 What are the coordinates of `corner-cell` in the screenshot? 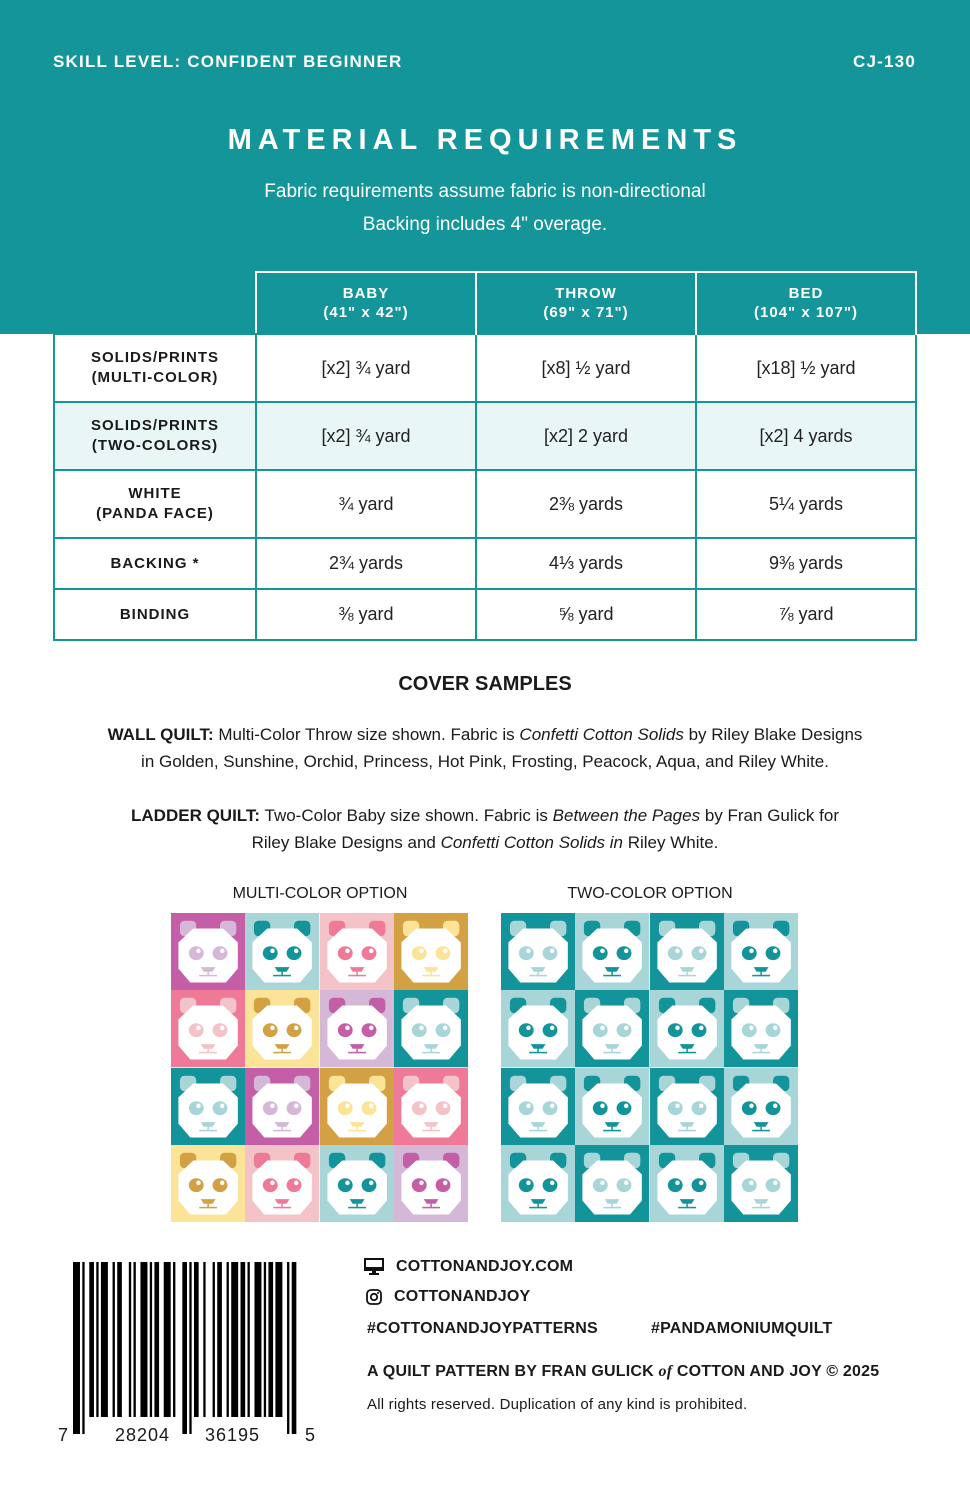 It's located at (155, 303).